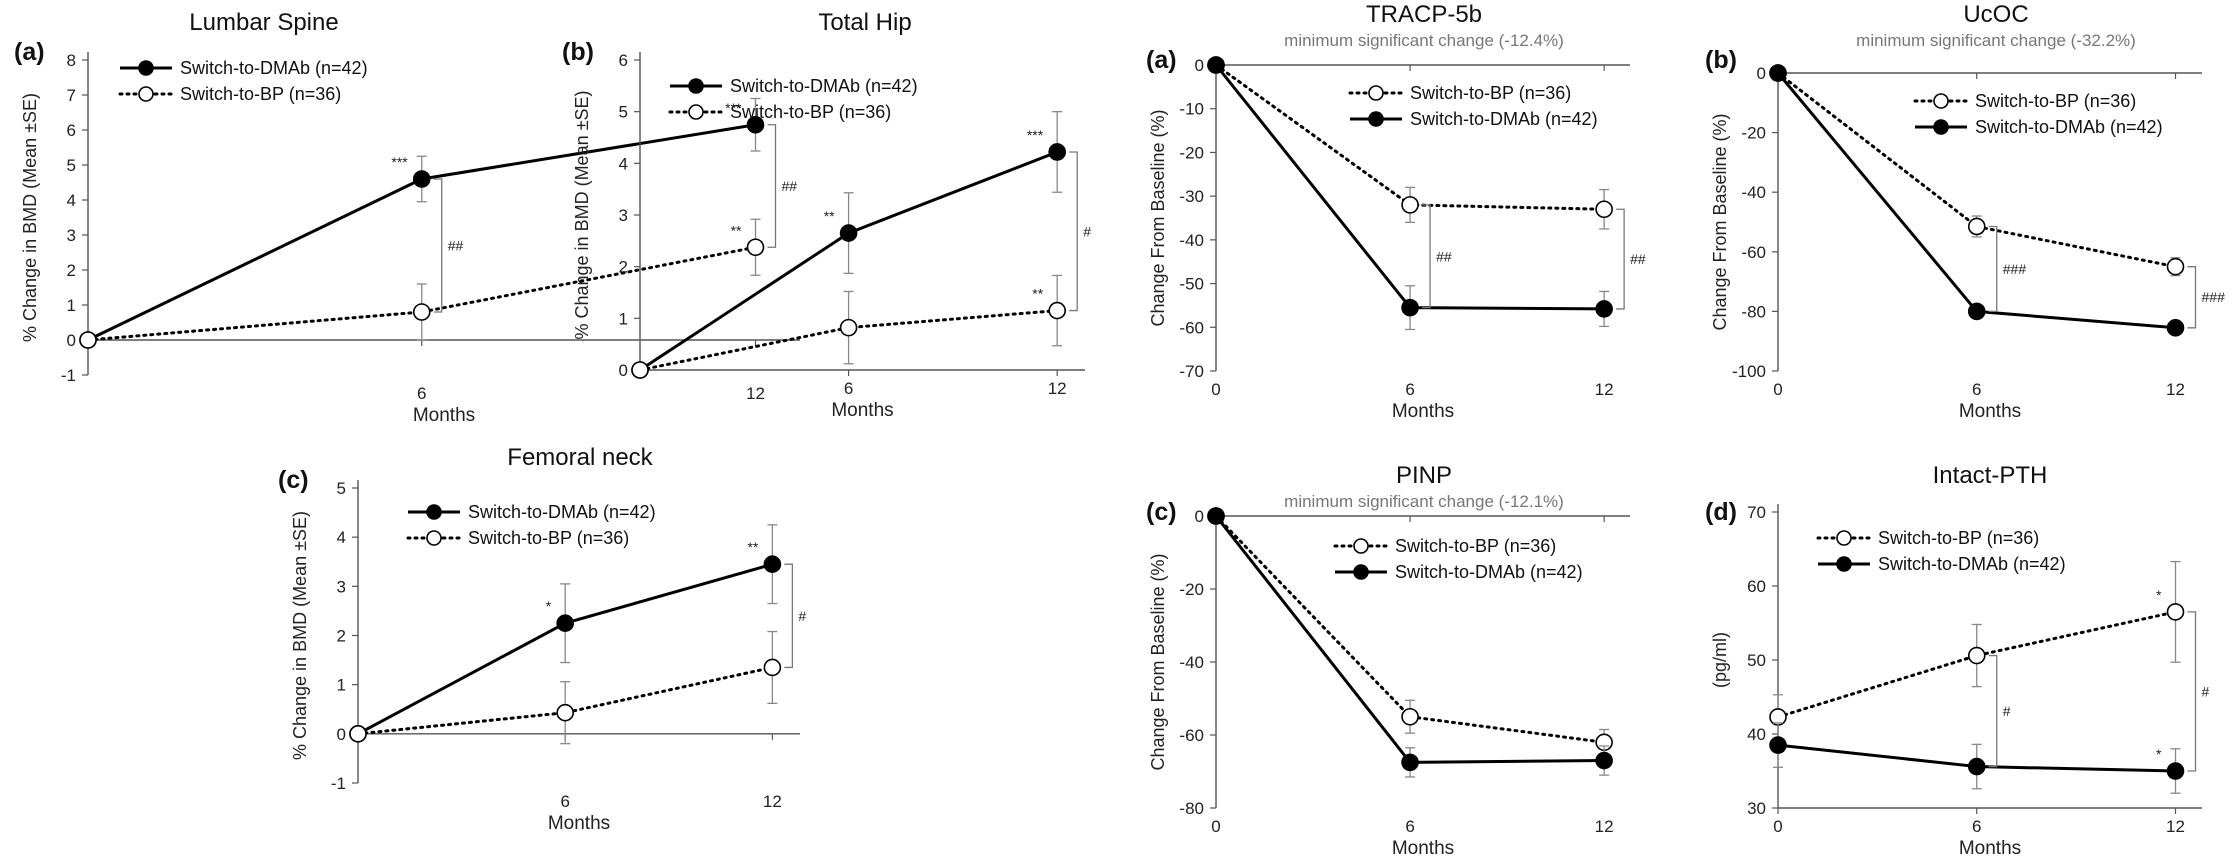  I want to click on y-tick-label: 6, so click(623, 60).